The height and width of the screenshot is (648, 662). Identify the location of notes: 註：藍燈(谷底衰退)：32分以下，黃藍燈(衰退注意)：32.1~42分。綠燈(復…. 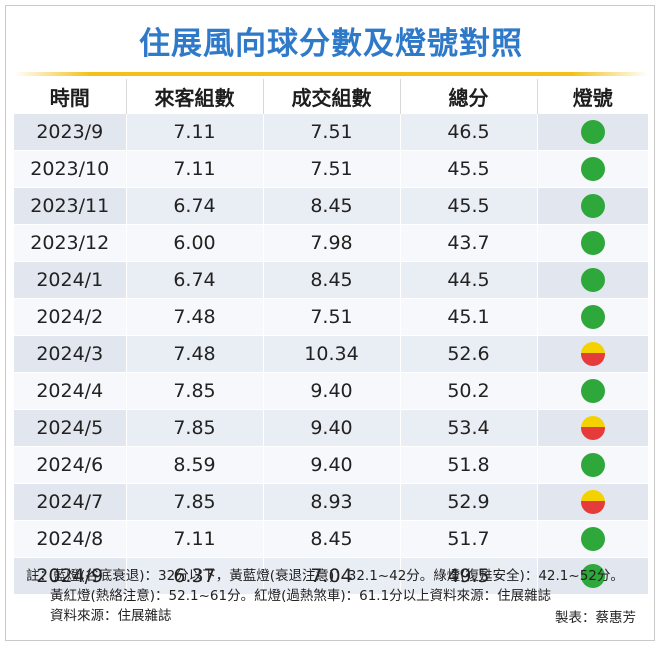
(336, 596).